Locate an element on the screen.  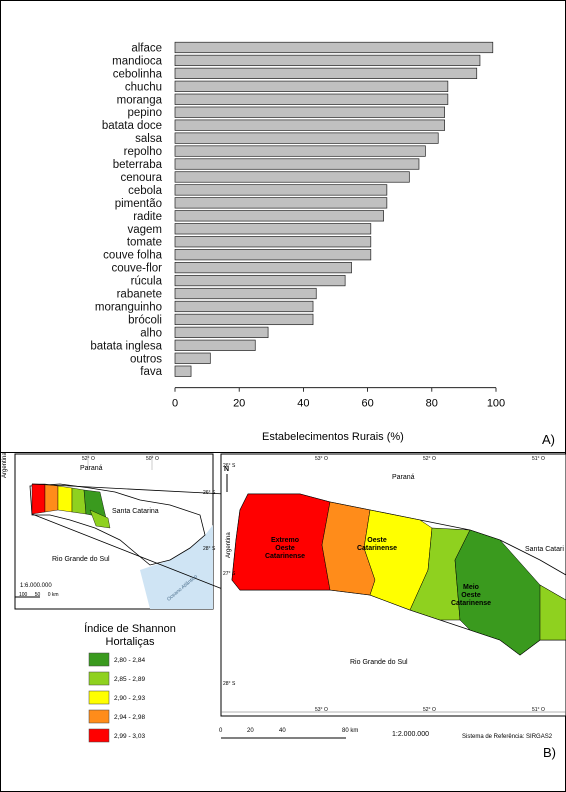
category-label-7: salsa is located at coordinates (148, 139).